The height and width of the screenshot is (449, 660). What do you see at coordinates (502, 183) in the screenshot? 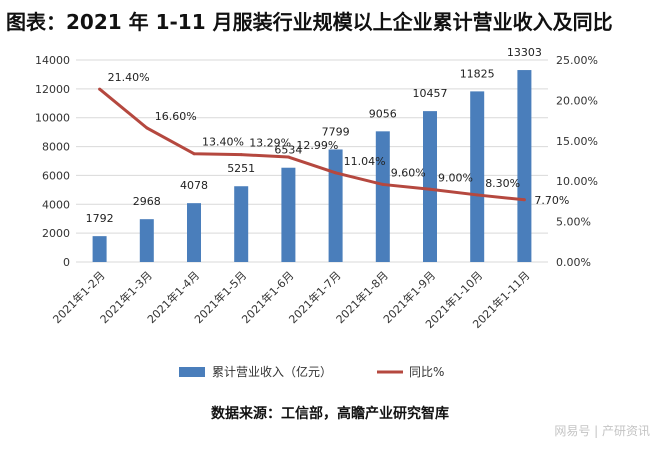
I see `line-value-label: 8.30%` at bounding box center [502, 183].